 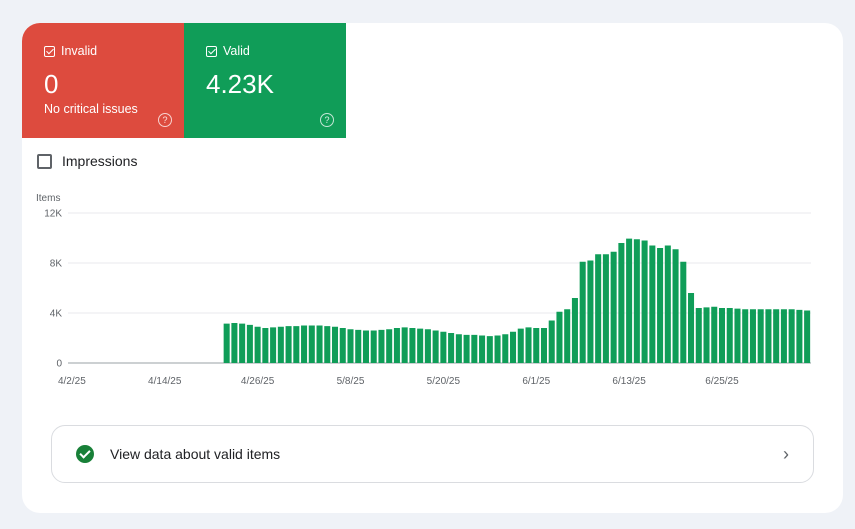 What do you see at coordinates (51, 84) in the screenshot?
I see `invalid-count: 0` at bounding box center [51, 84].